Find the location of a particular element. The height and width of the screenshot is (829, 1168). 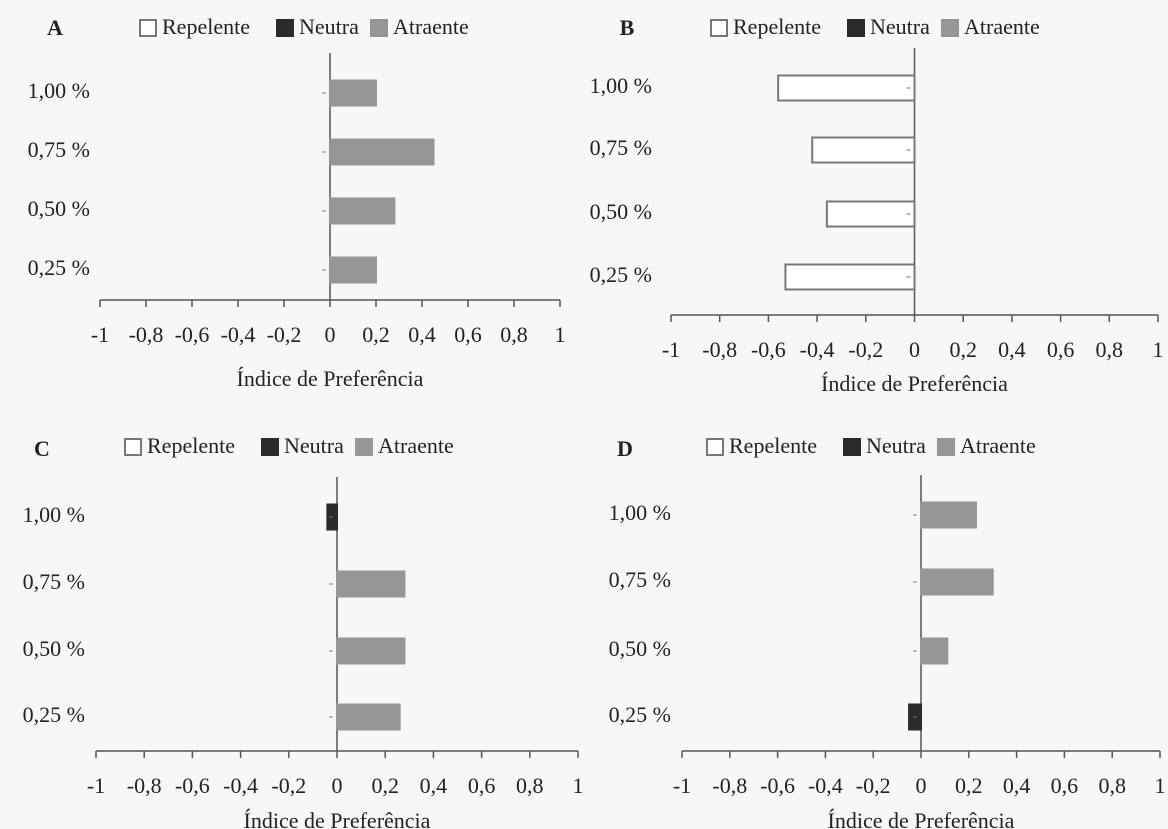

panel-letter: B is located at coordinates (627, 27).